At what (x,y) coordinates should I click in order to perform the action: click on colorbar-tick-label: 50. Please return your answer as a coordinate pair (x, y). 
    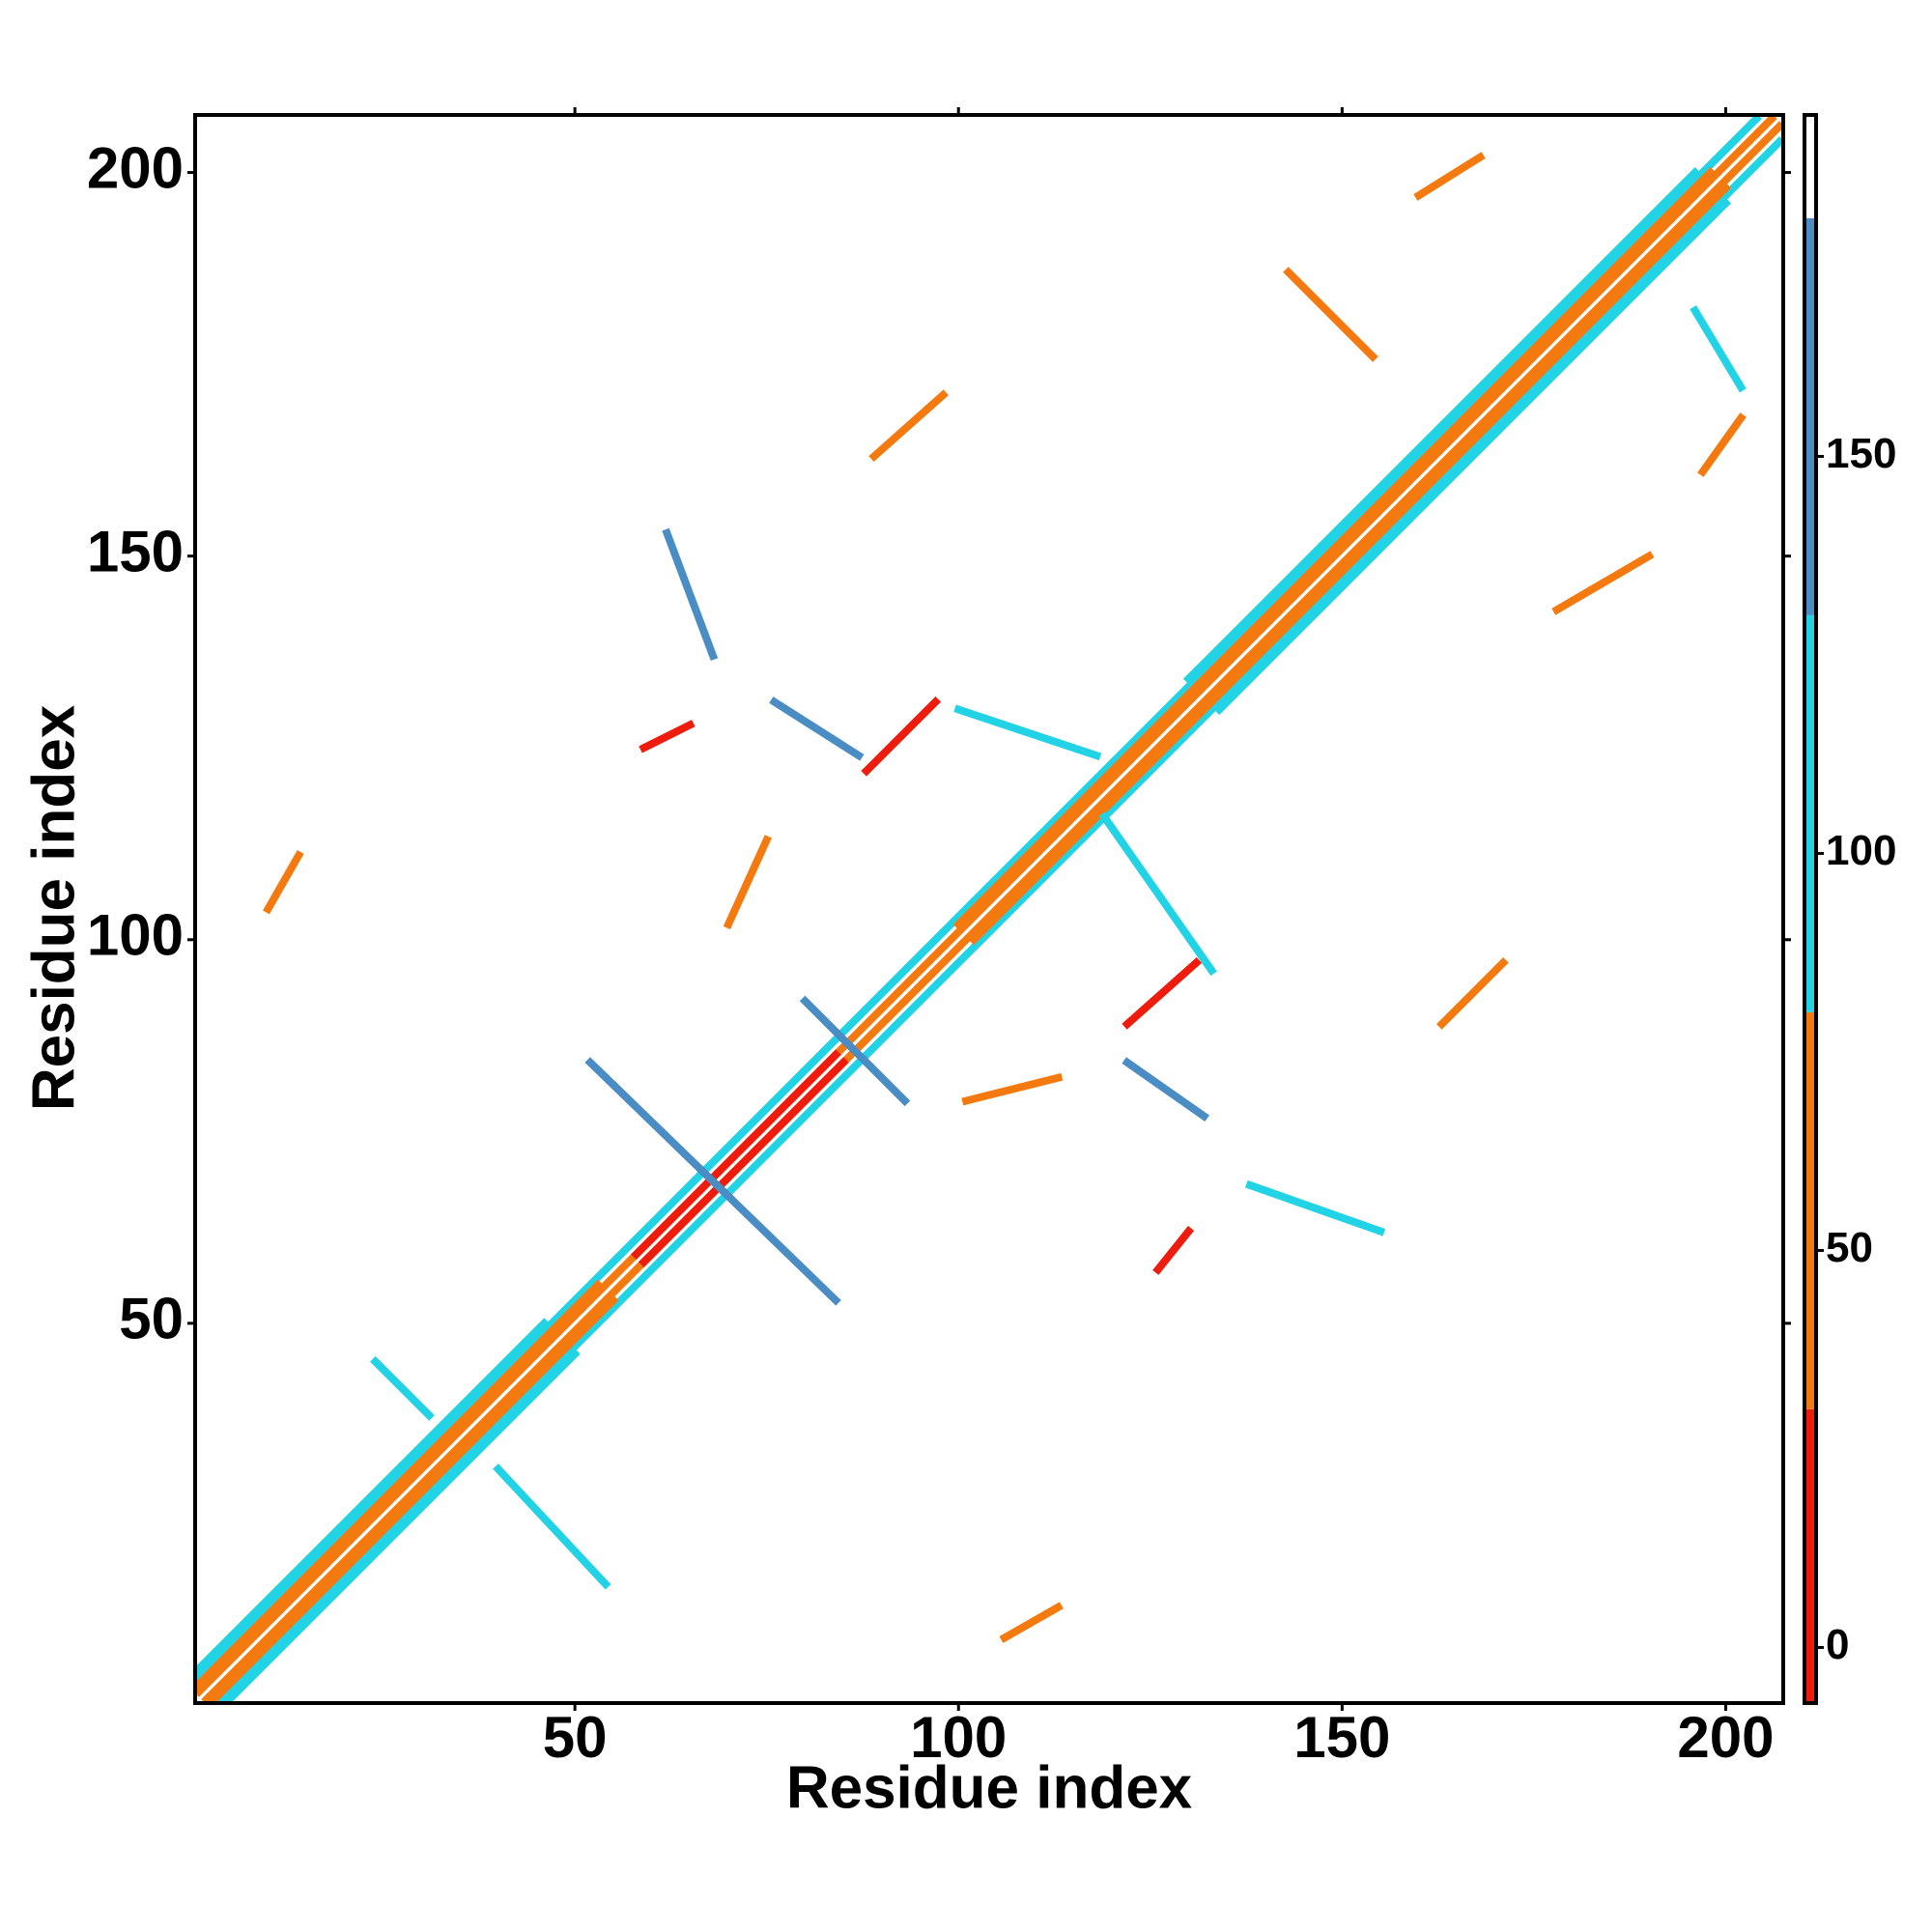
    Looking at the image, I should click on (1849, 1247).